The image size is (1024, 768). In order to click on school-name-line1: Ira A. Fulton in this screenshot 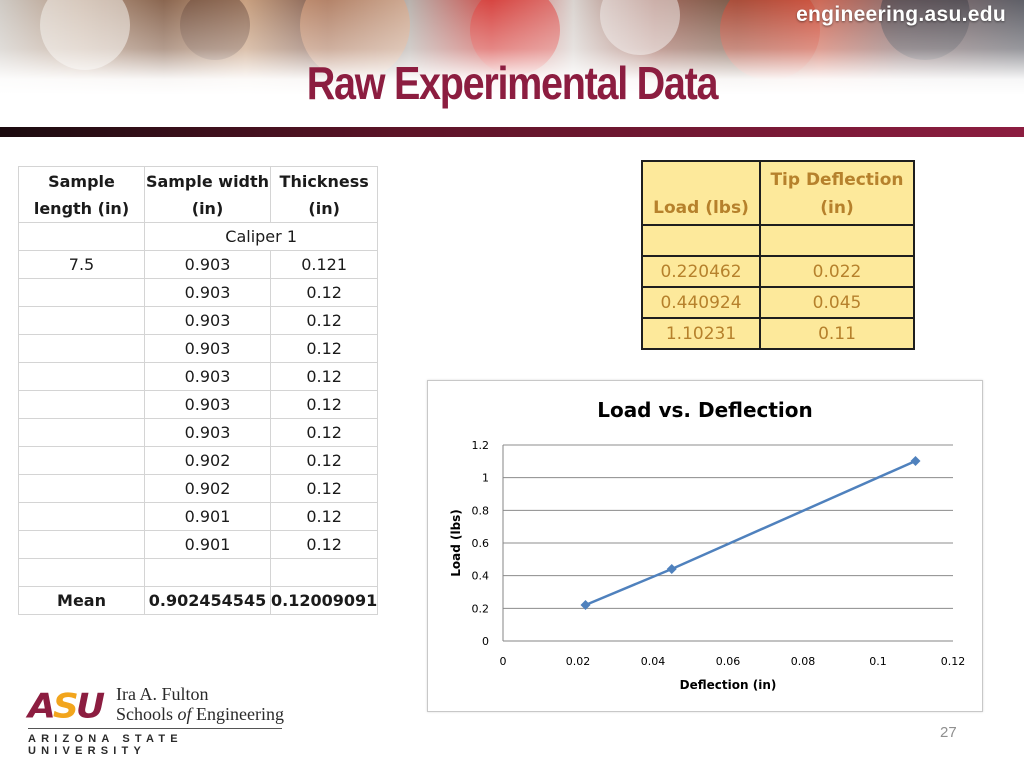, I will do `click(162, 694)`.